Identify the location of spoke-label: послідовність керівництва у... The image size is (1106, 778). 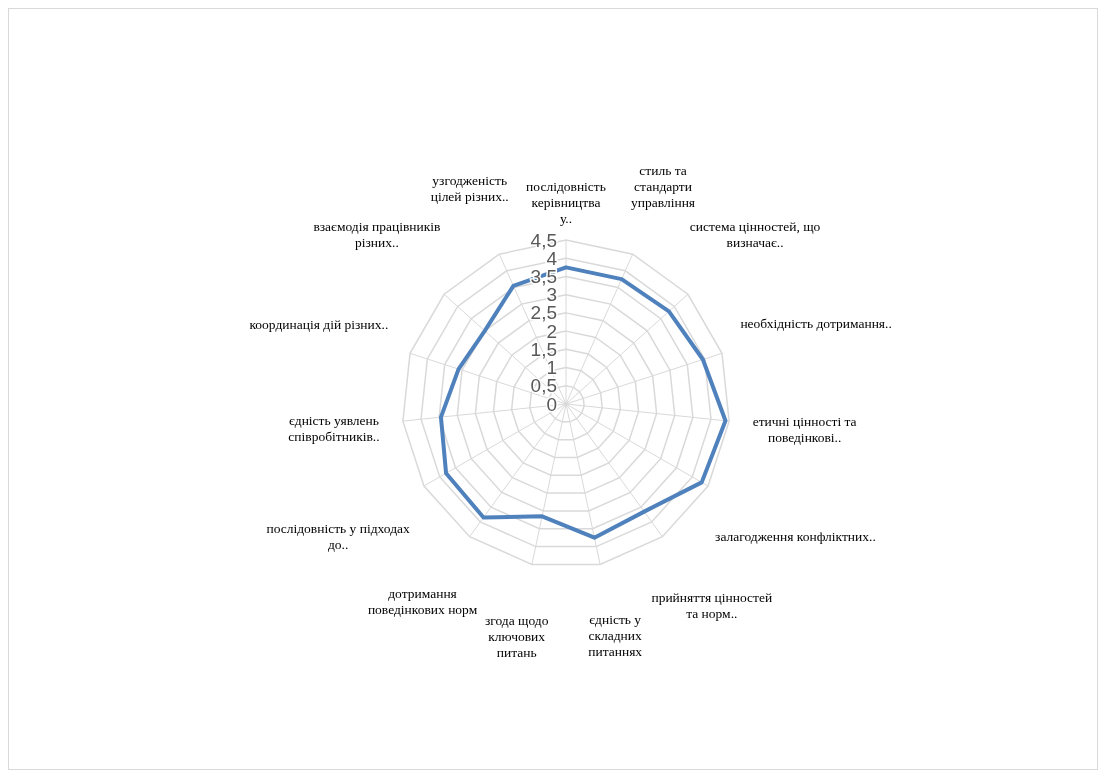
(566, 202).